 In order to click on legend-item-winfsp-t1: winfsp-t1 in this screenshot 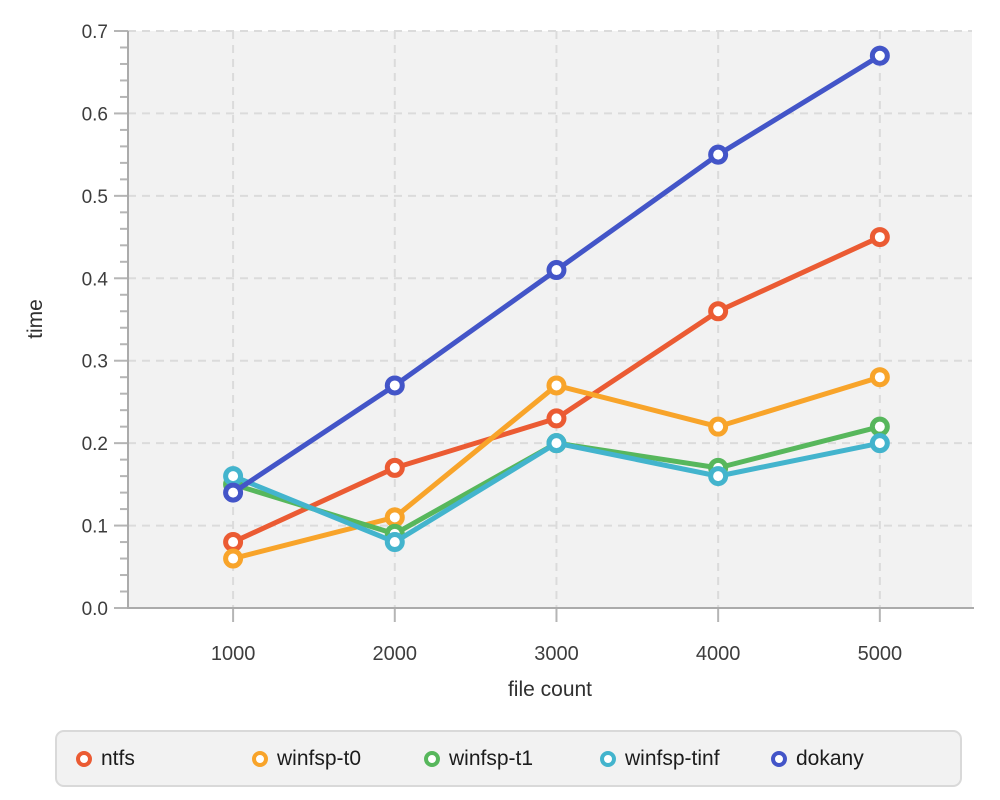, I will do `click(512, 759)`.